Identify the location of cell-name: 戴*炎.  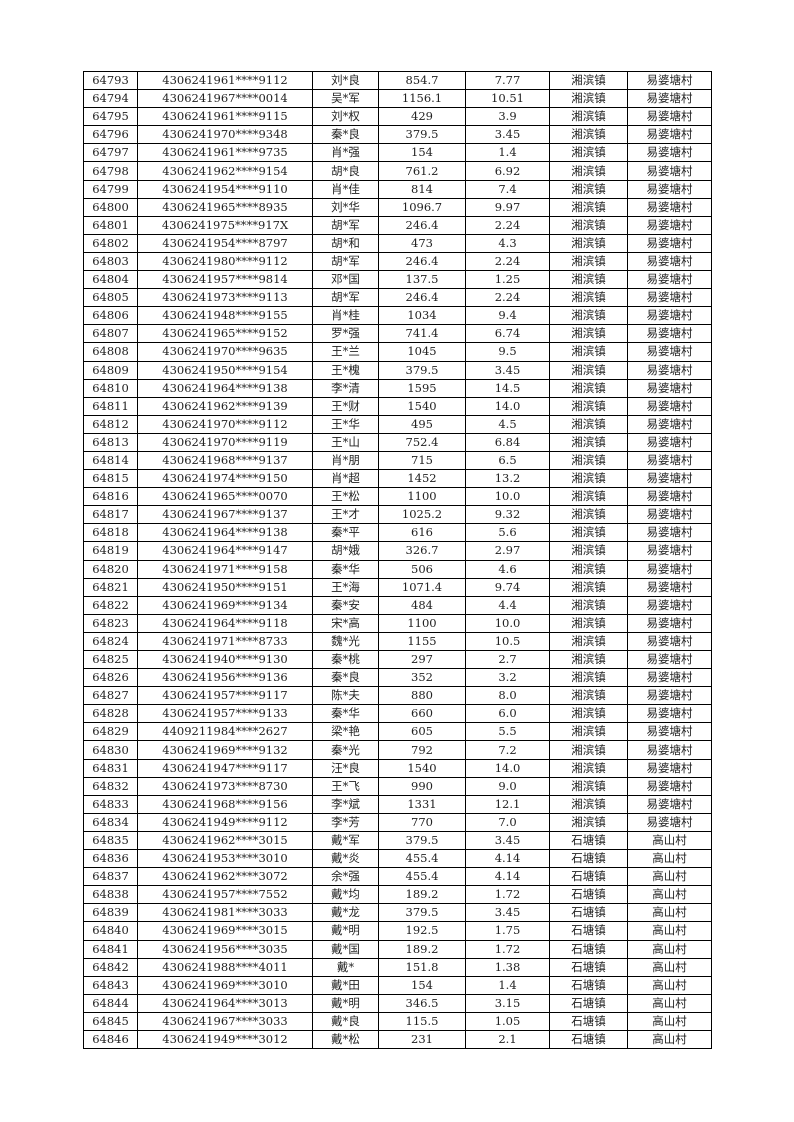
(345, 859).